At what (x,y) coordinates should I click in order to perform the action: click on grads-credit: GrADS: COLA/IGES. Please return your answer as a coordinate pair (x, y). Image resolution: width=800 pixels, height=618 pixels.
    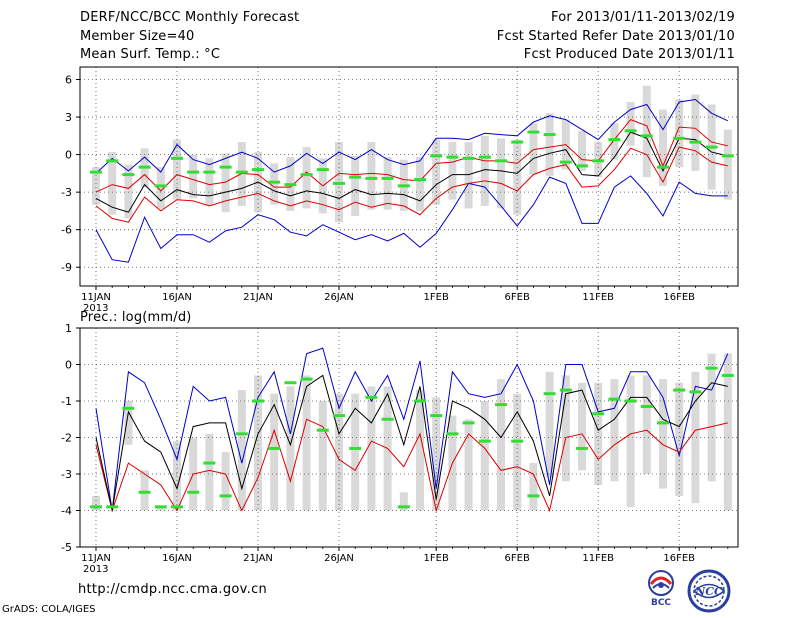
    Looking at the image, I should click on (49, 609).